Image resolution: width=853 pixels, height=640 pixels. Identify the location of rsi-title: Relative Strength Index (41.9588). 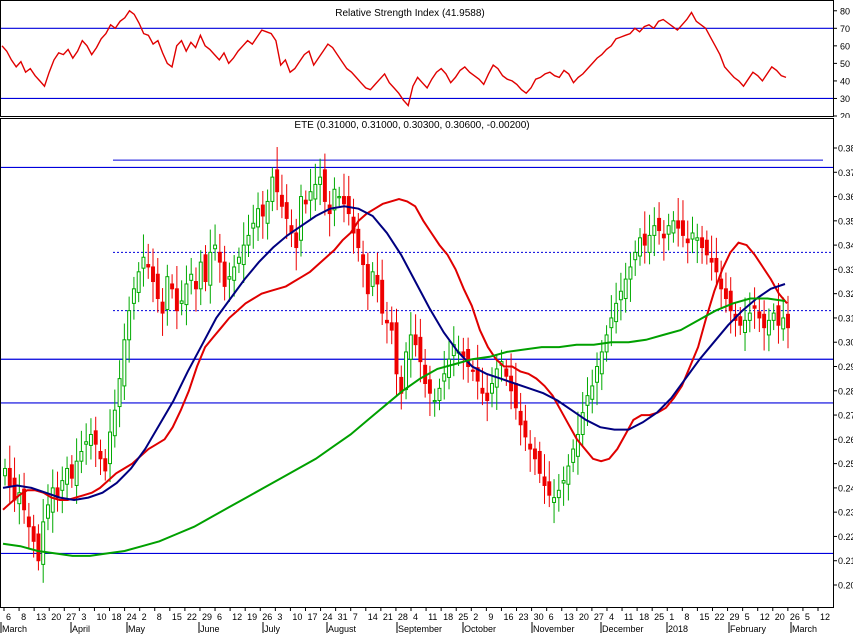
(410, 13).